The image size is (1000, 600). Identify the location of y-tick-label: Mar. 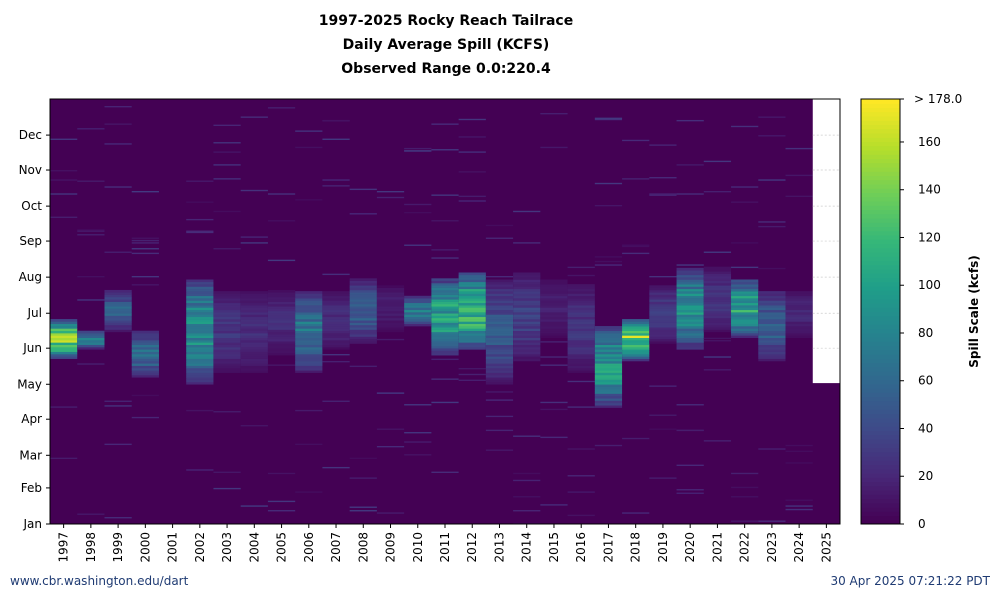
(30, 455).